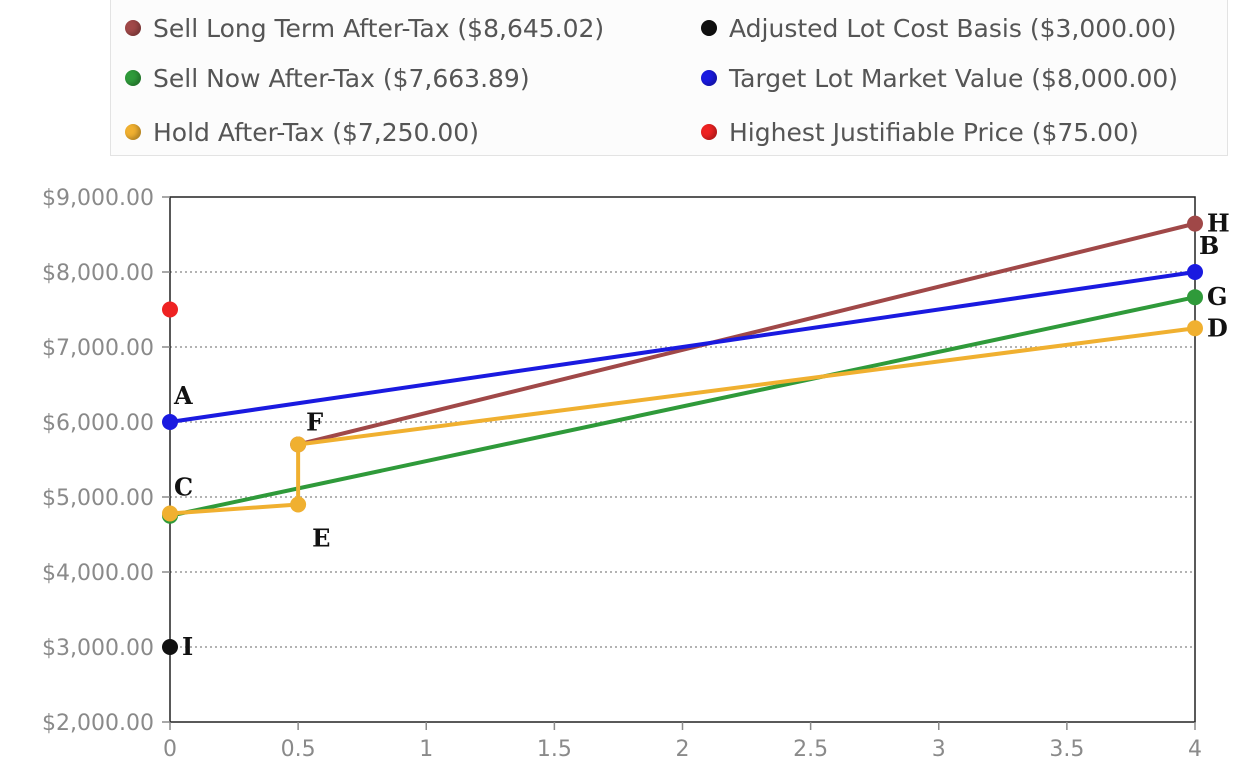  I want to click on y-tick-label: $3,000.00, so click(98, 648).